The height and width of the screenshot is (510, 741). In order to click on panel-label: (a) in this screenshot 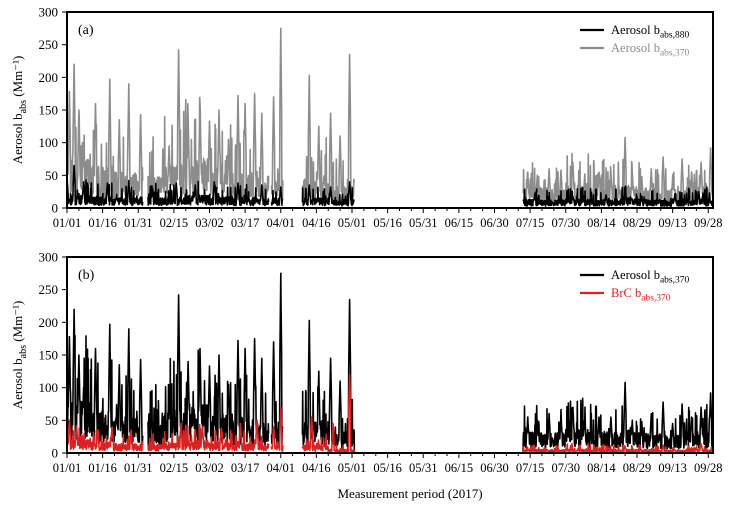, I will do `click(86, 30)`.